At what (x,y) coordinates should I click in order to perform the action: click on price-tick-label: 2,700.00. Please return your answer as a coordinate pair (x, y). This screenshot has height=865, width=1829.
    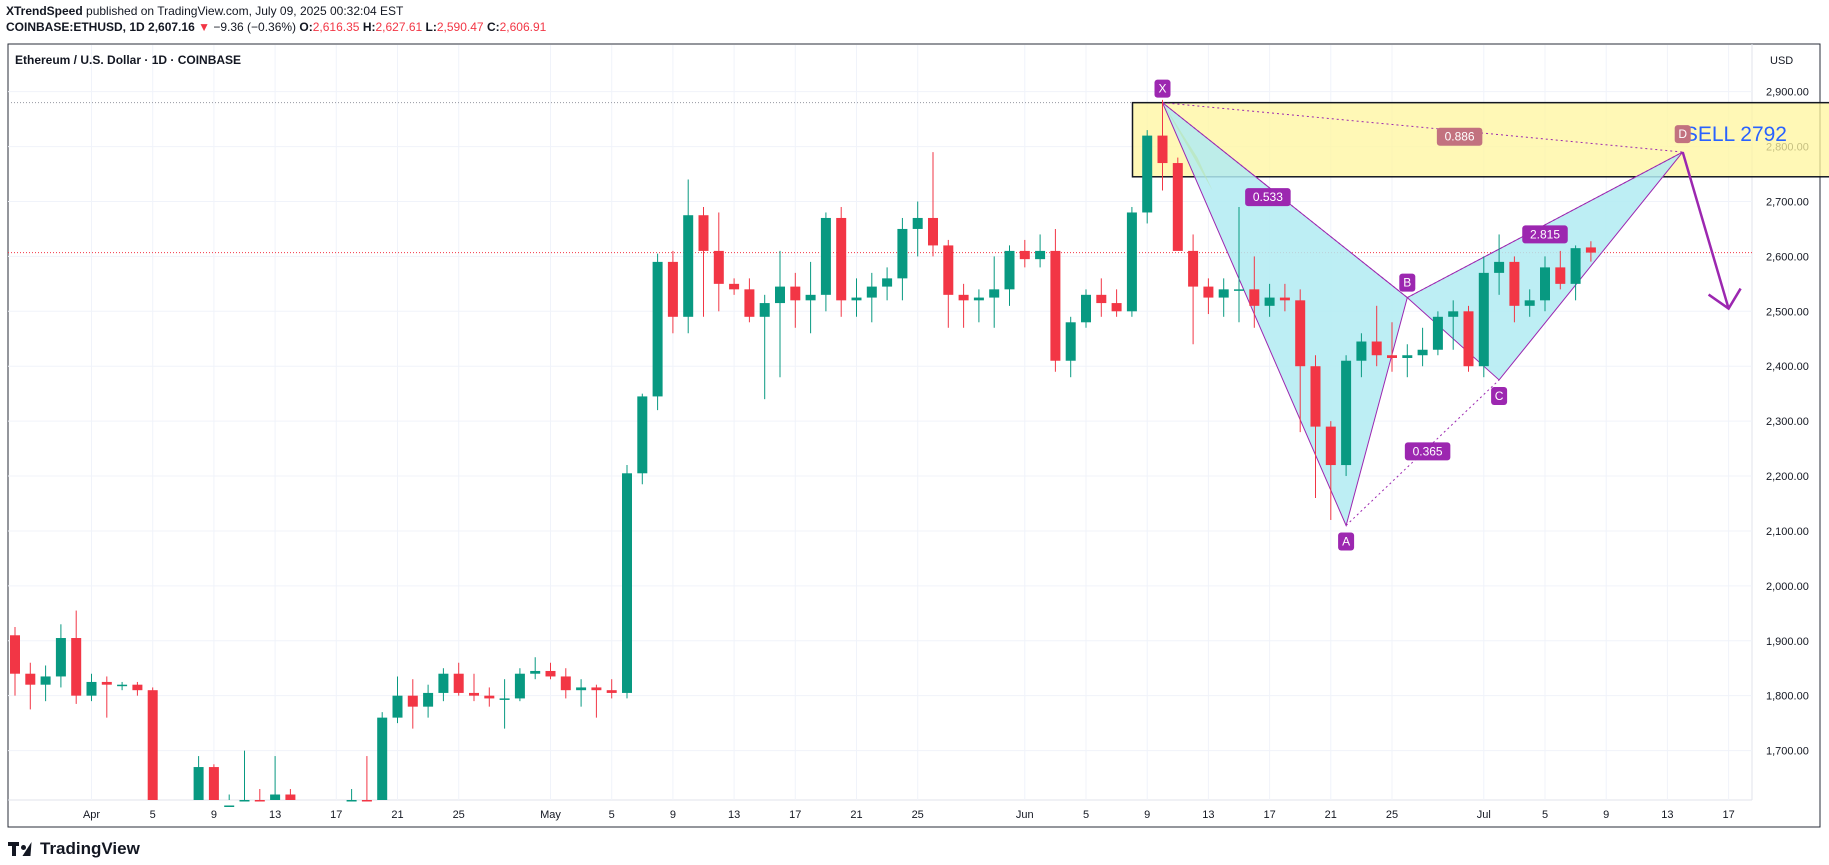
    Looking at the image, I should click on (1787, 202).